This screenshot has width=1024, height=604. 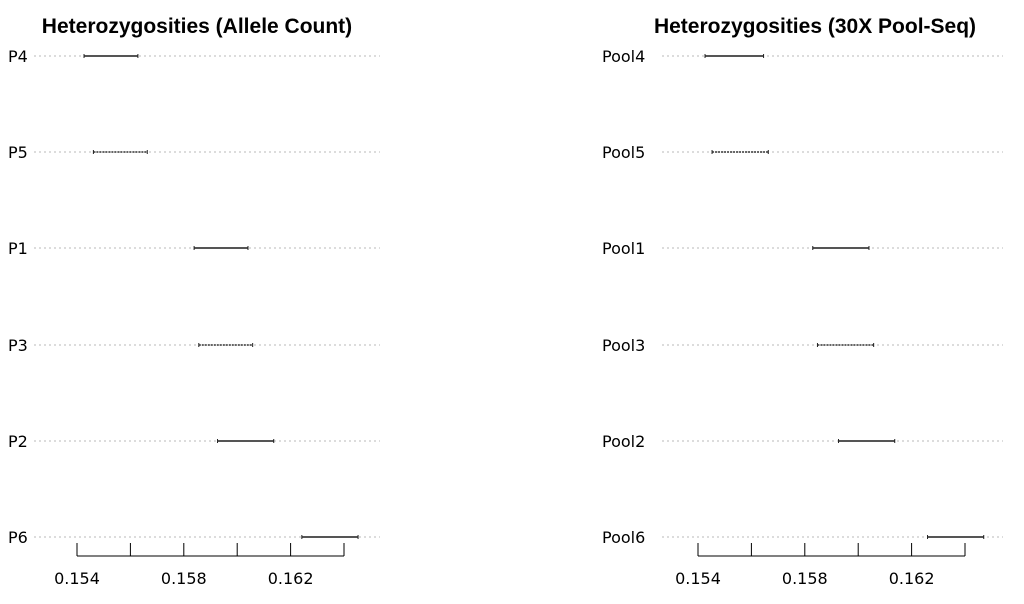 What do you see at coordinates (18, 152) in the screenshot?
I see `row-label: P5` at bounding box center [18, 152].